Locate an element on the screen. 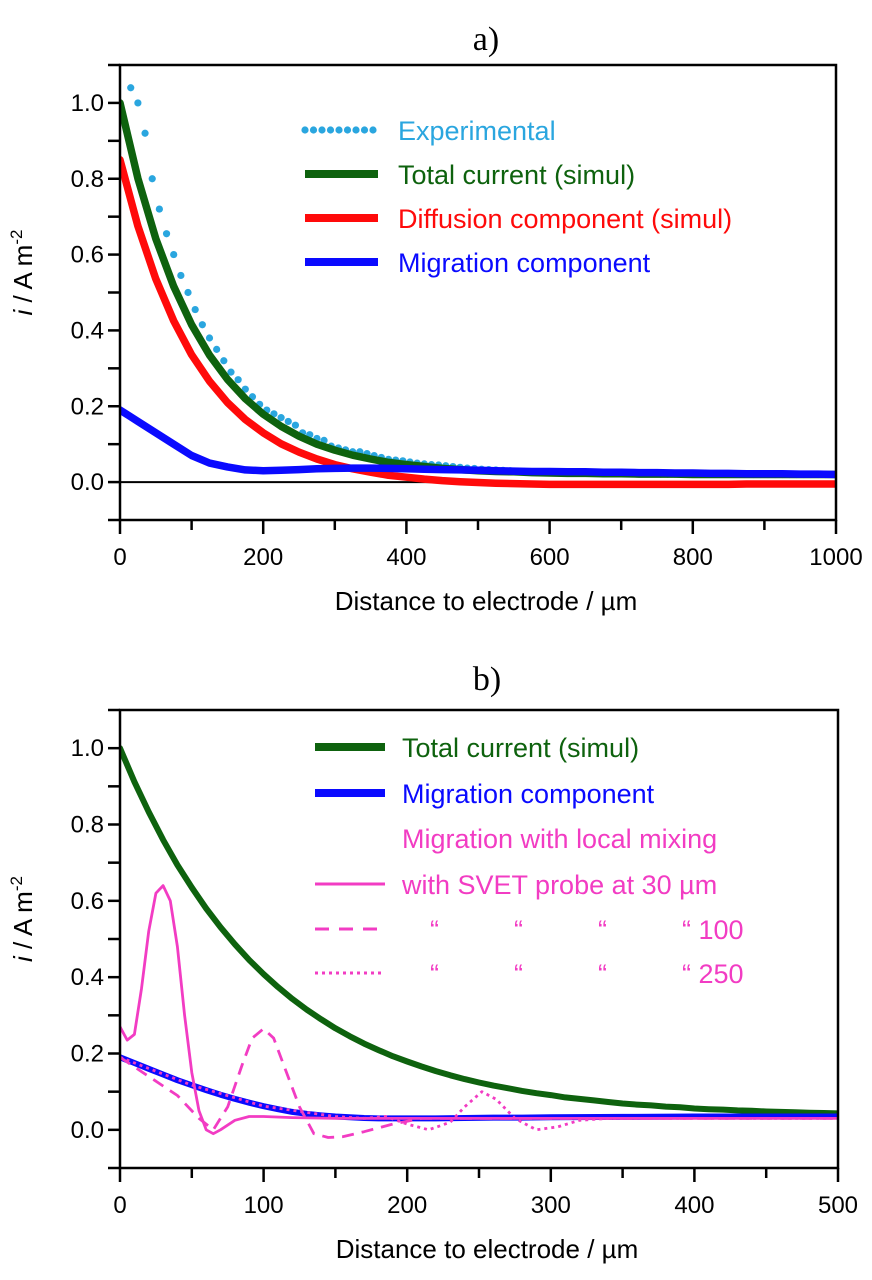 This screenshot has width=872, height=1280. x-tick-label: 1000 is located at coordinates (835, 557).